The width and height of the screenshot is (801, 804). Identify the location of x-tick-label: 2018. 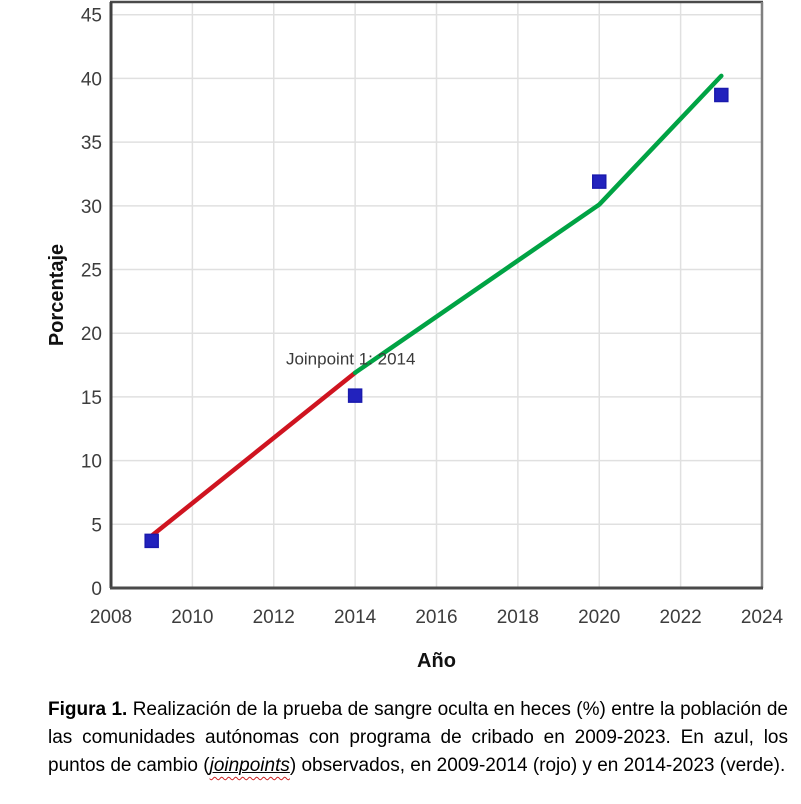
(518, 617).